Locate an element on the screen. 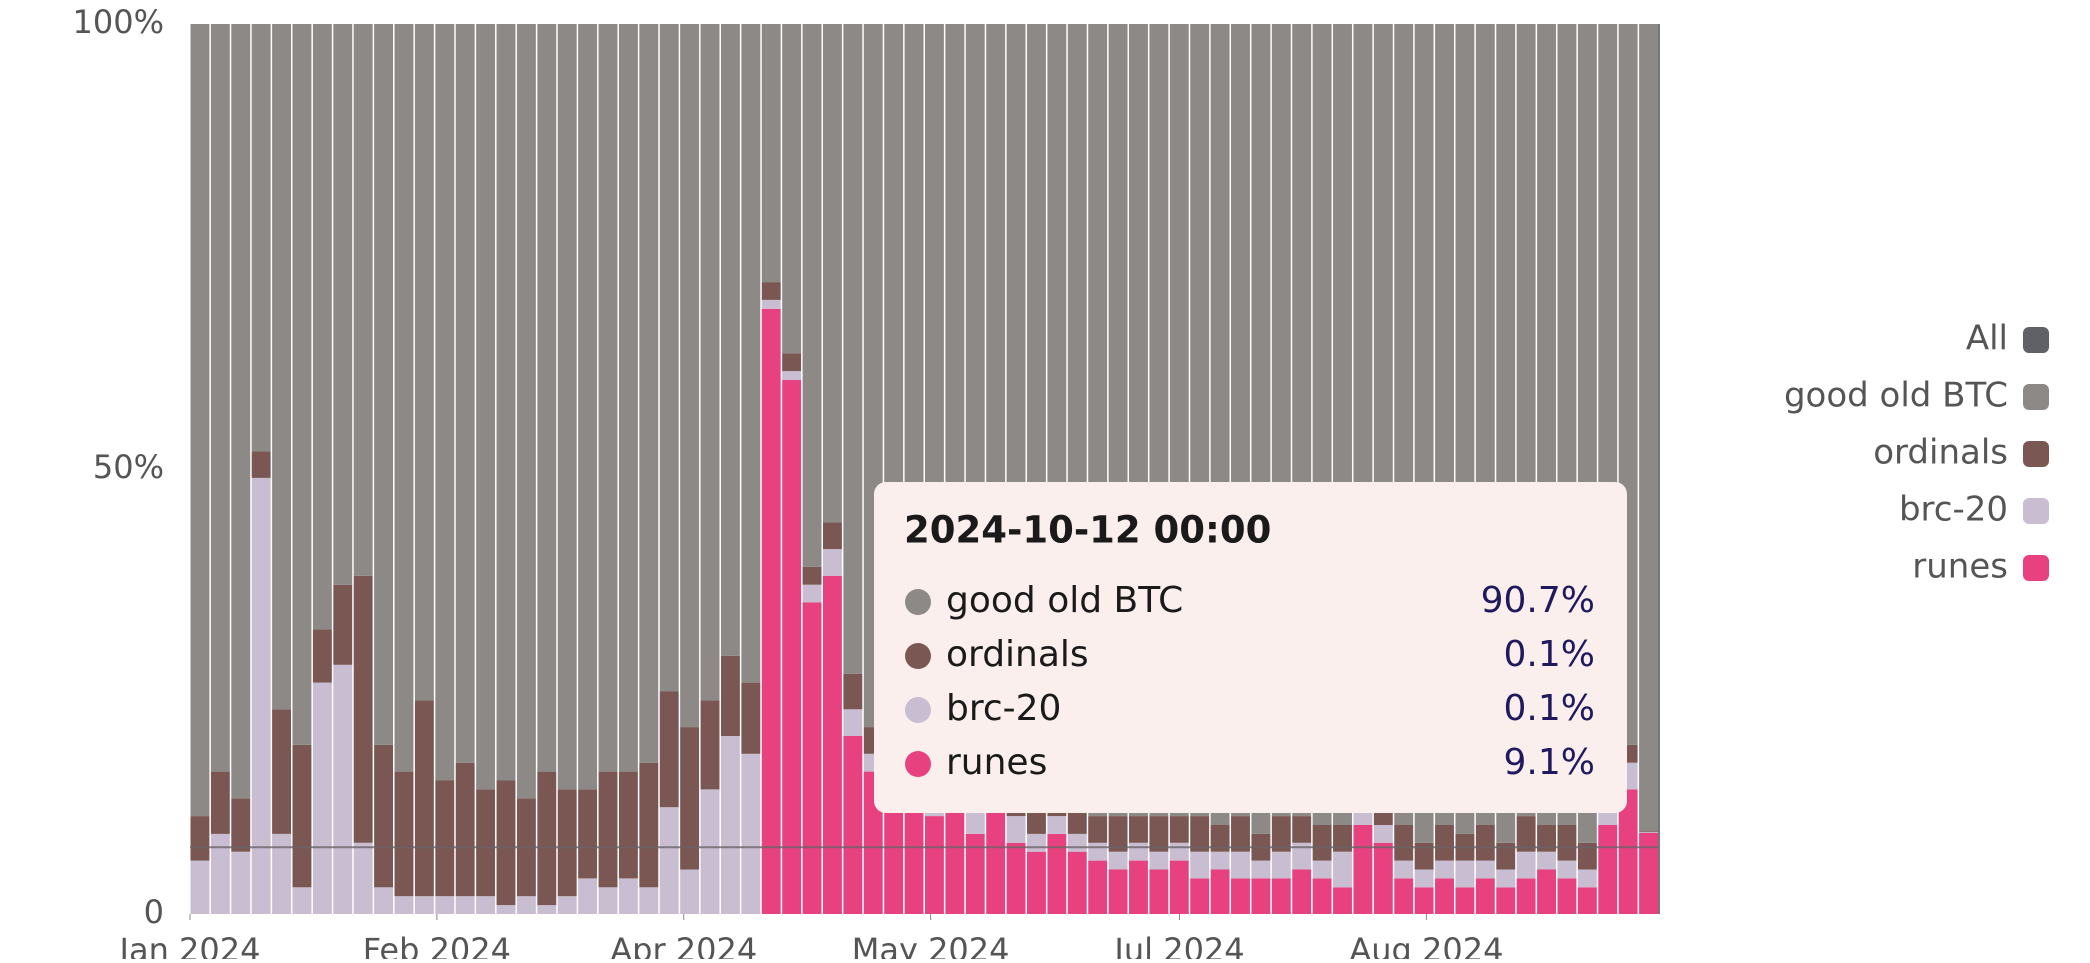 The width and height of the screenshot is (2090, 963). tooltip-series-name: good old BTC is located at coordinates (1064, 600).